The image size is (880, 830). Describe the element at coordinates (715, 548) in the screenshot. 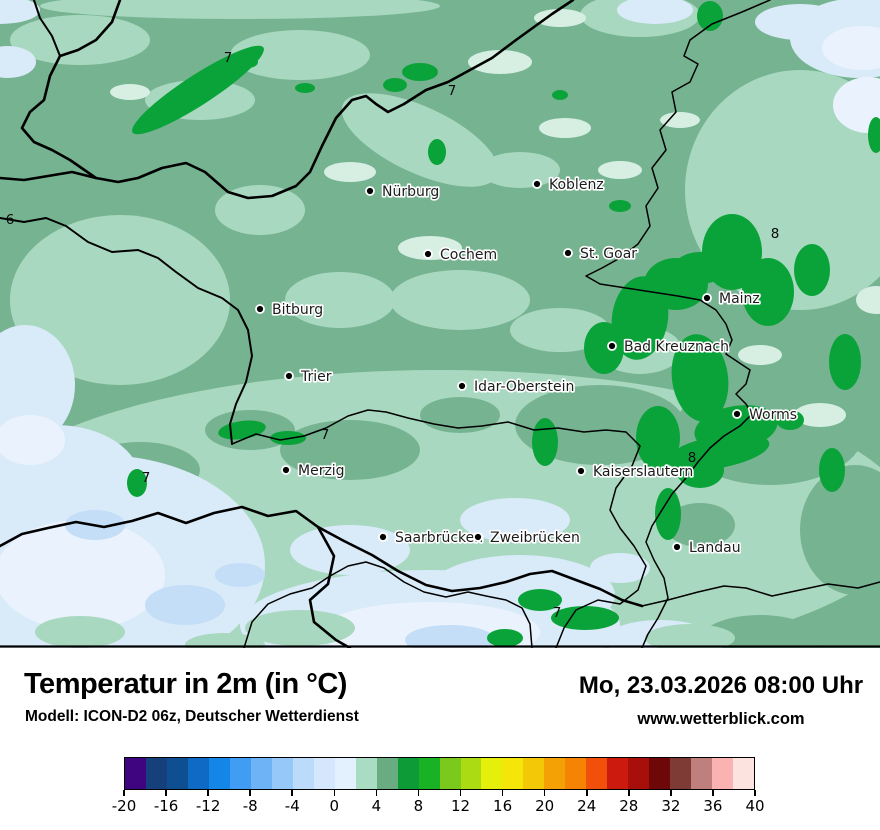

I see `city-label: Landau` at that location.